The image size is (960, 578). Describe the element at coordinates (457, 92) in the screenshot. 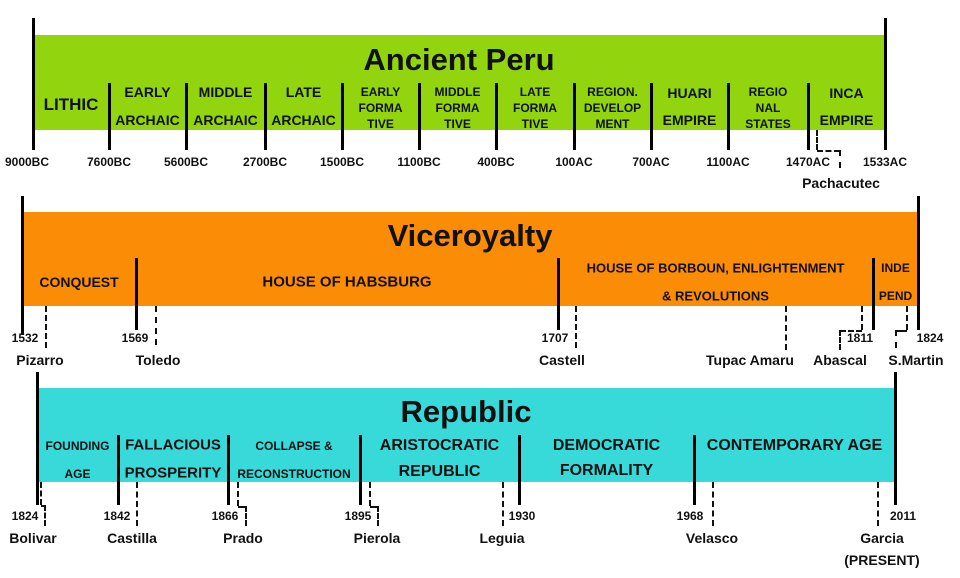

I see `period-label: MIDDLE` at that location.